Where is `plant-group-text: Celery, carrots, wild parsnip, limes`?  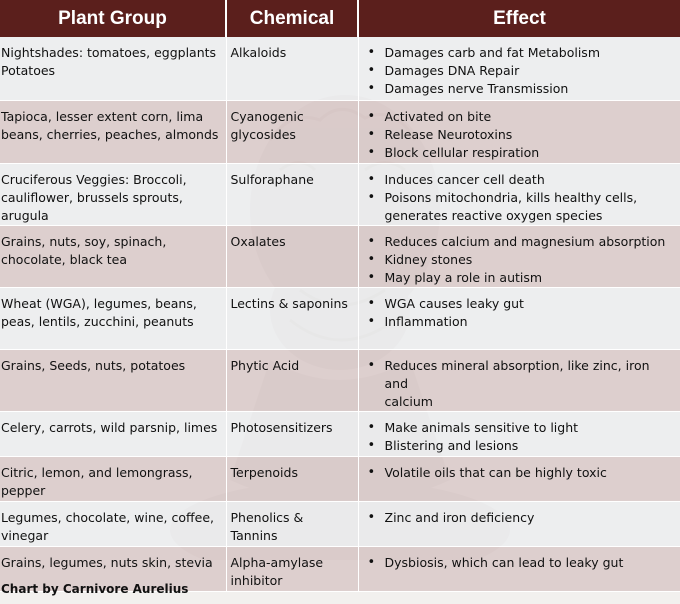
plant-group-text: Celery, carrots, wild parsnip, limes is located at coordinates (109, 427).